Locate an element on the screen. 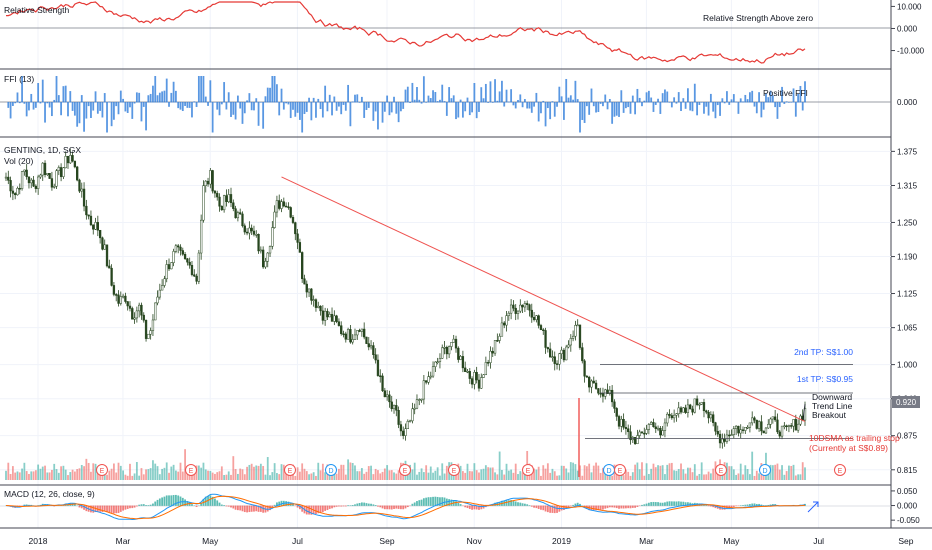 Image resolution: width=932 pixels, height=550 pixels. ffi-panel: FFI (13) Positive FFI 0.000 is located at coordinates (459, 103).